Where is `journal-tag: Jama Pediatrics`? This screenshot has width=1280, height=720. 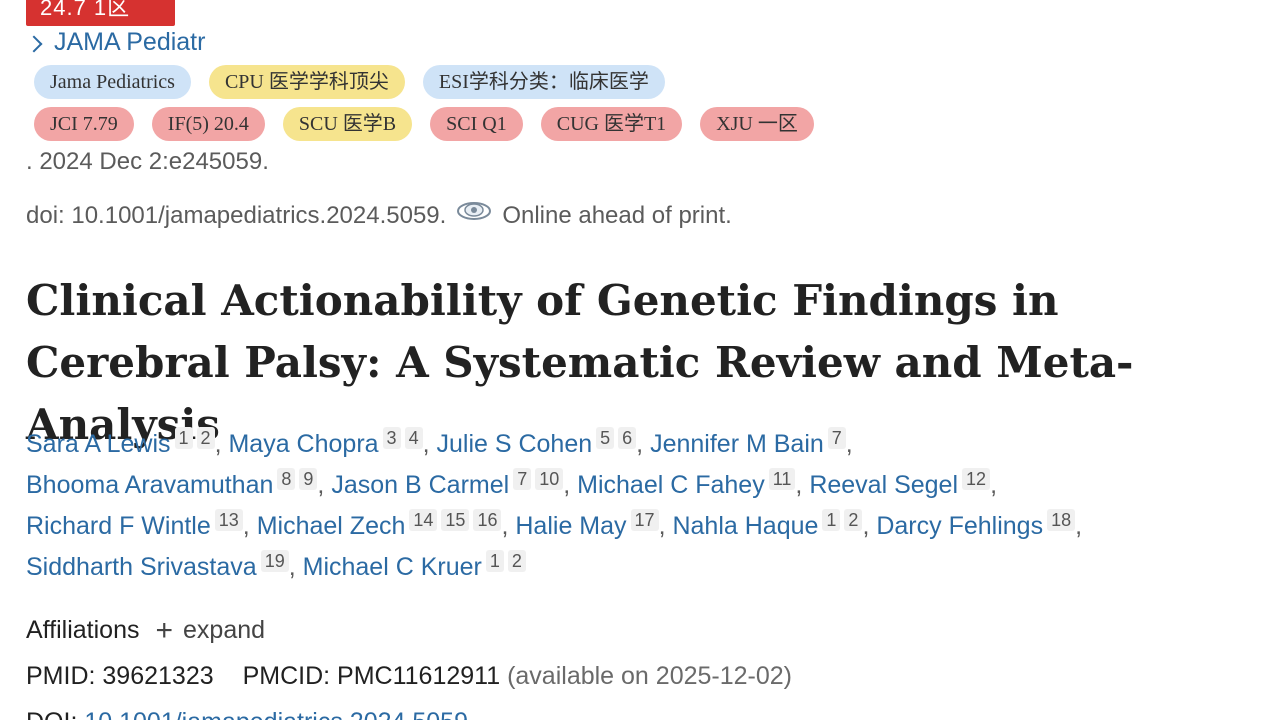 journal-tag: Jama Pediatrics is located at coordinates (112, 82).